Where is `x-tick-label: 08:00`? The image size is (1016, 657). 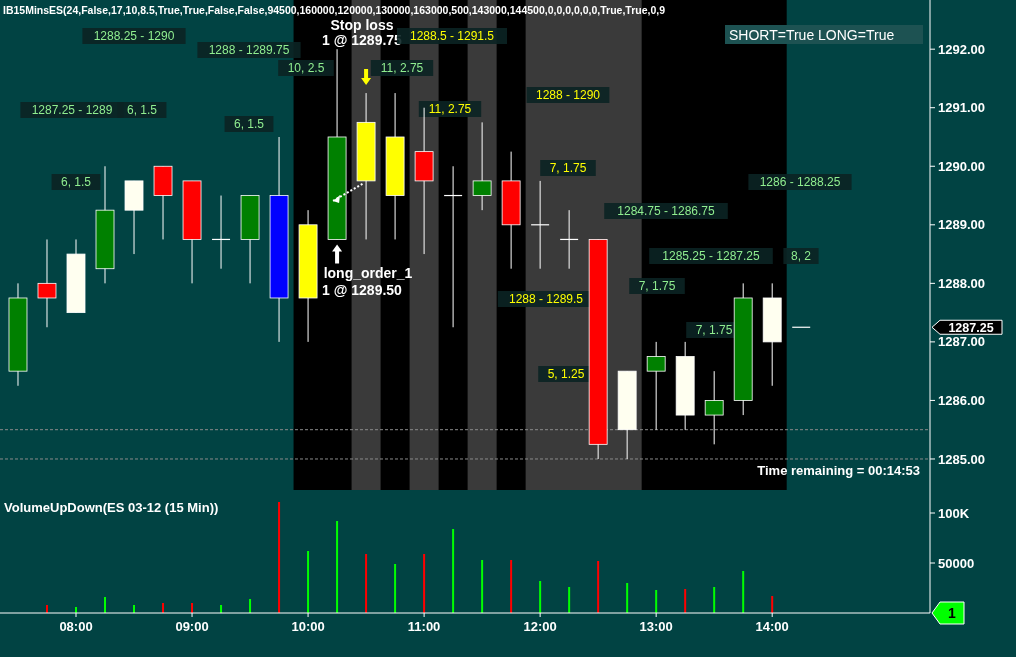 x-tick-label: 08:00 is located at coordinates (76, 626).